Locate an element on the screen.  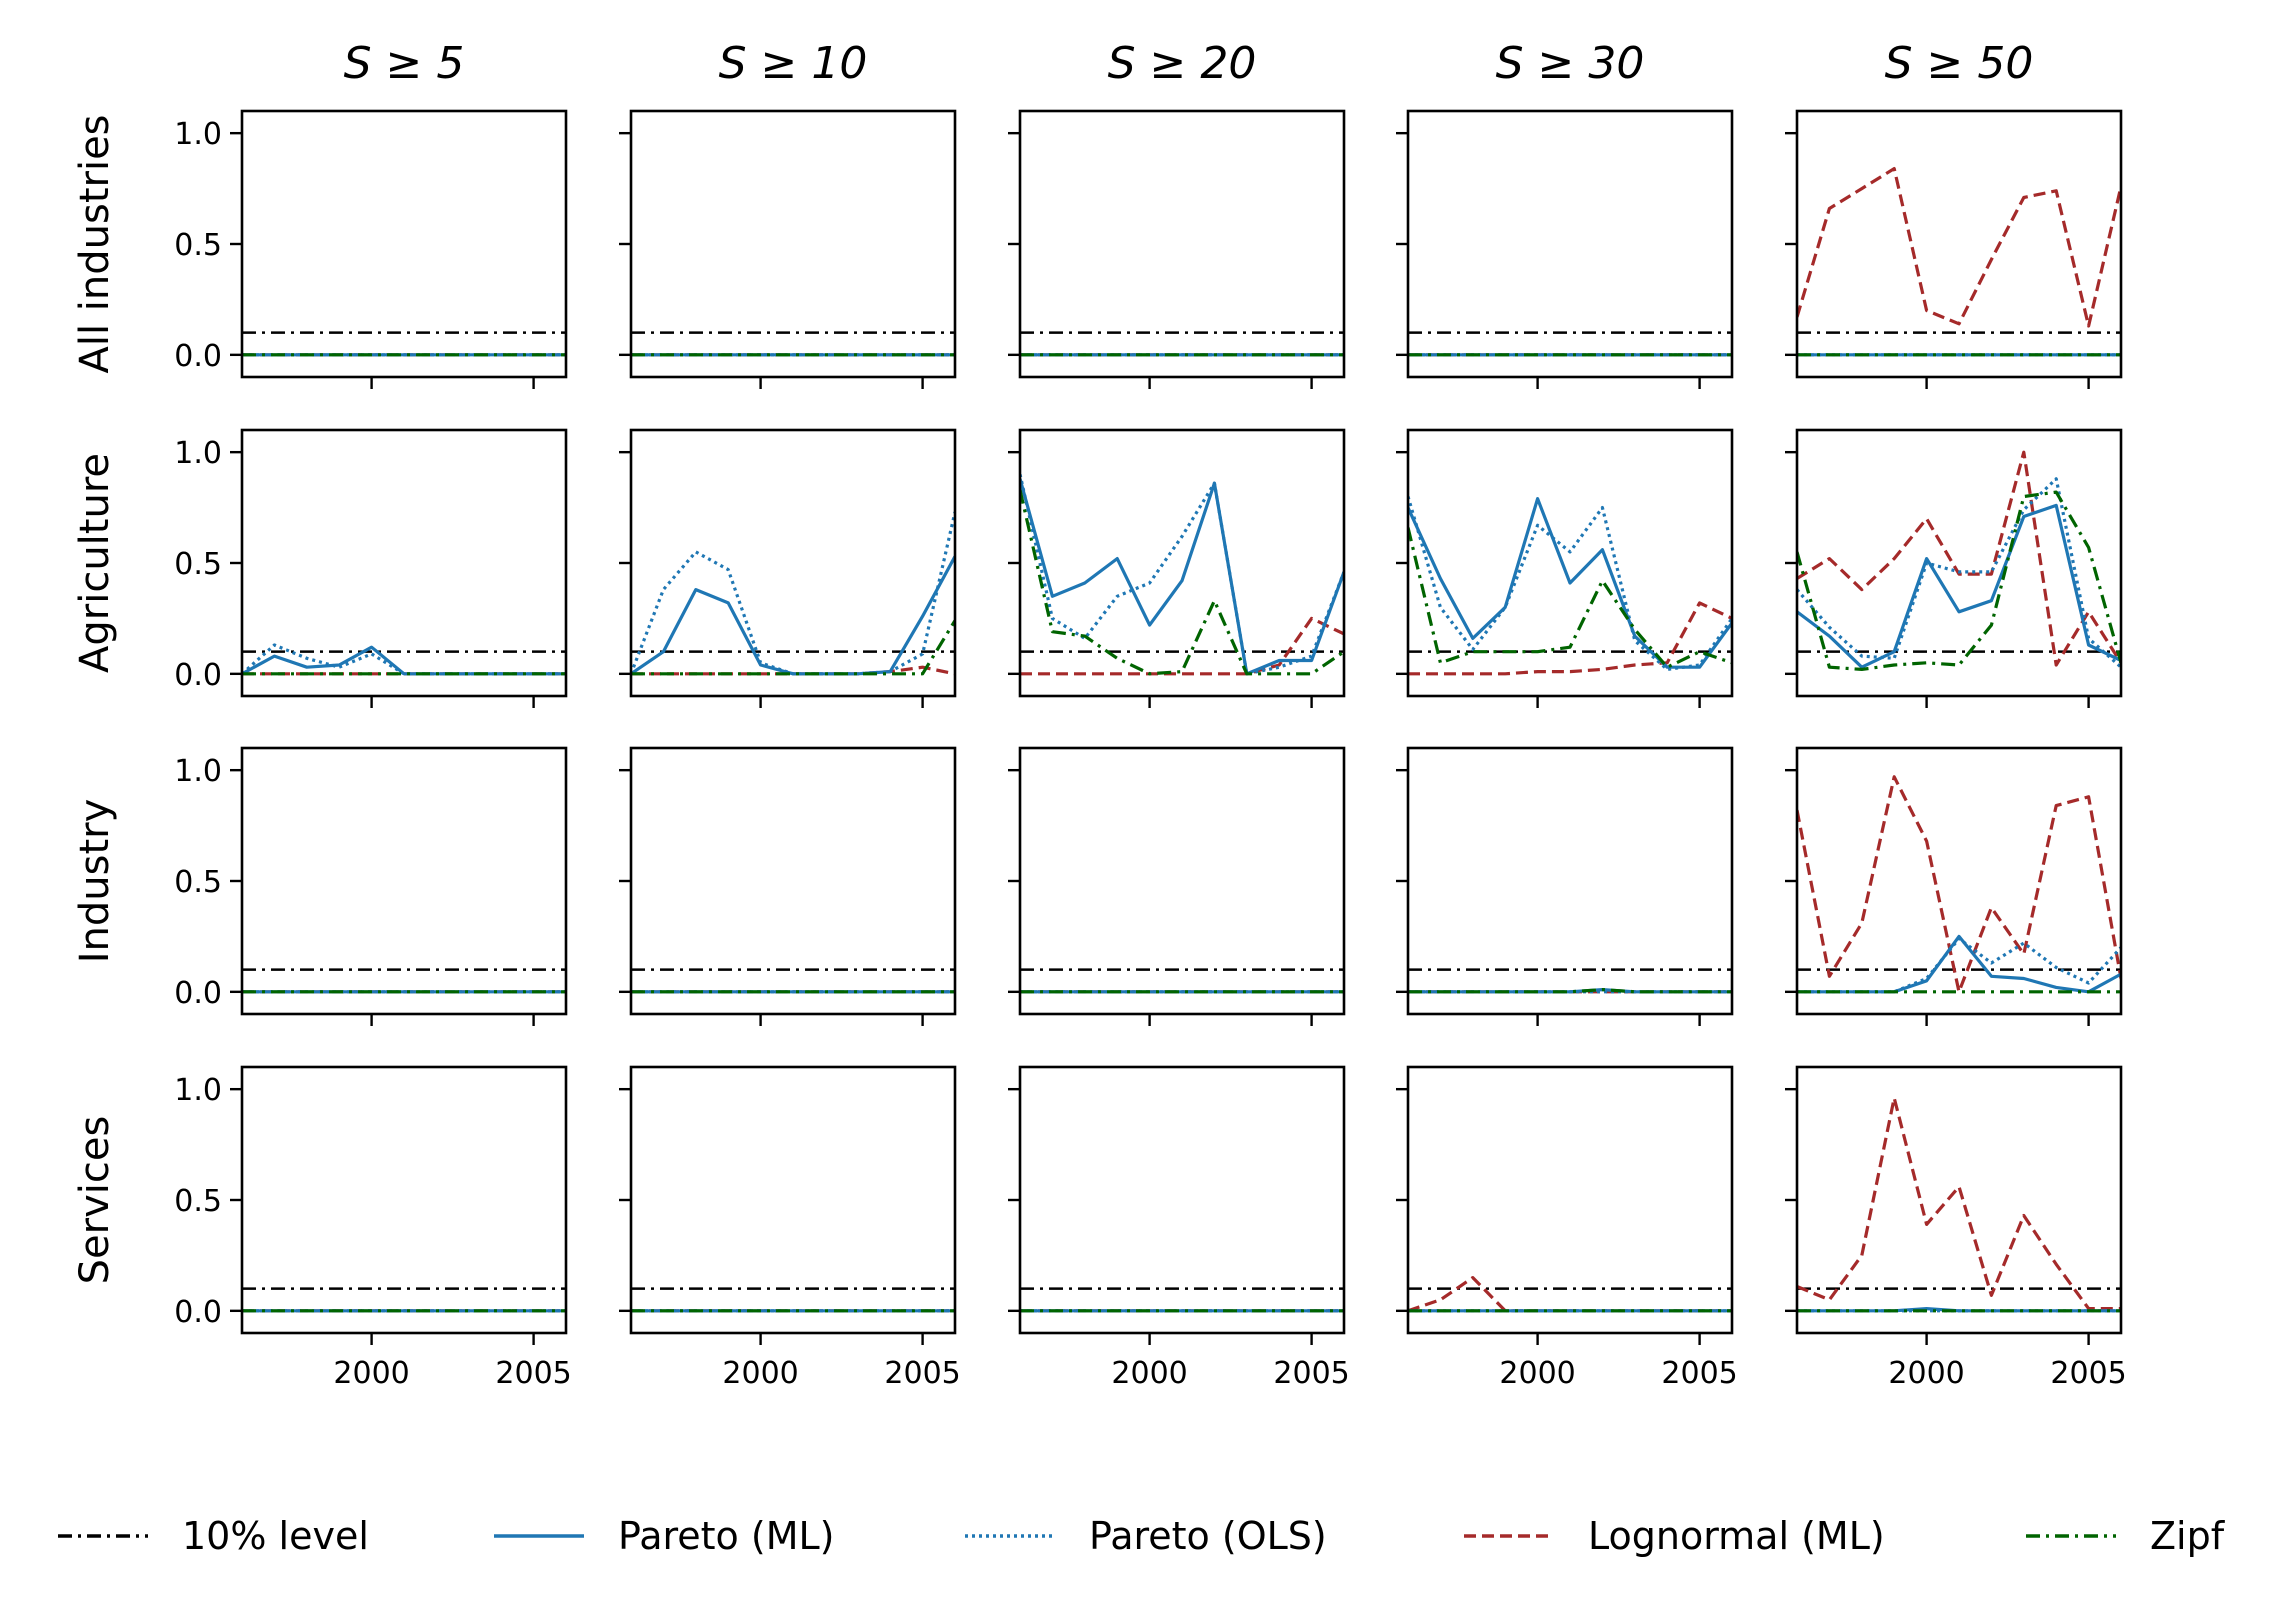
panel-r4-c2: 2000 2005 is located at coordinates (790, 1228).